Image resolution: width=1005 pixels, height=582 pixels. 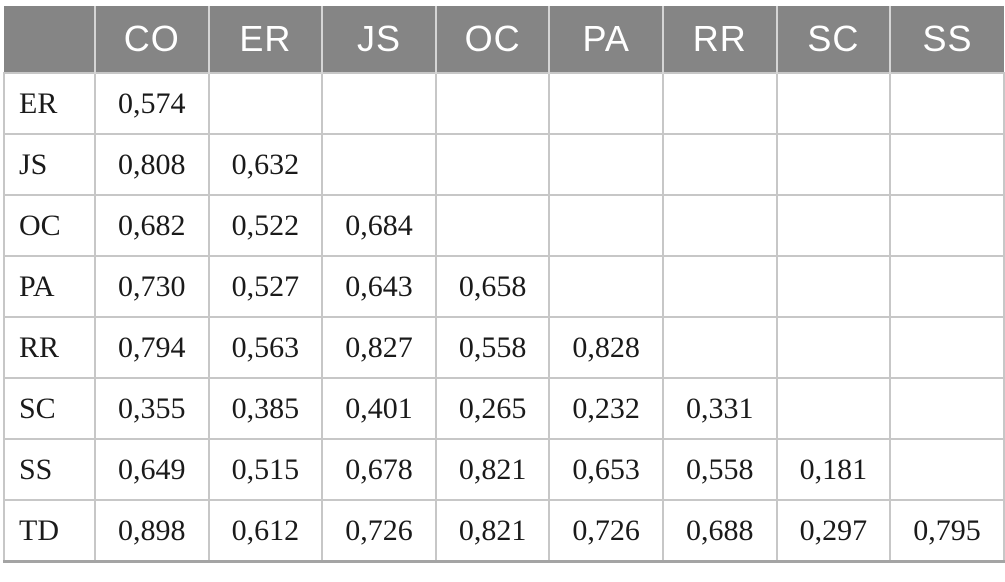 What do you see at coordinates (151, 39) in the screenshot?
I see `column-header: CO` at bounding box center [151, 39].